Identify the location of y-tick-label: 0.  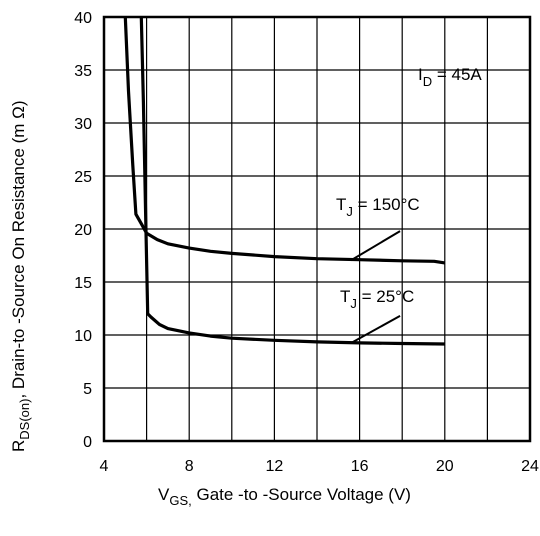
(87, 442).